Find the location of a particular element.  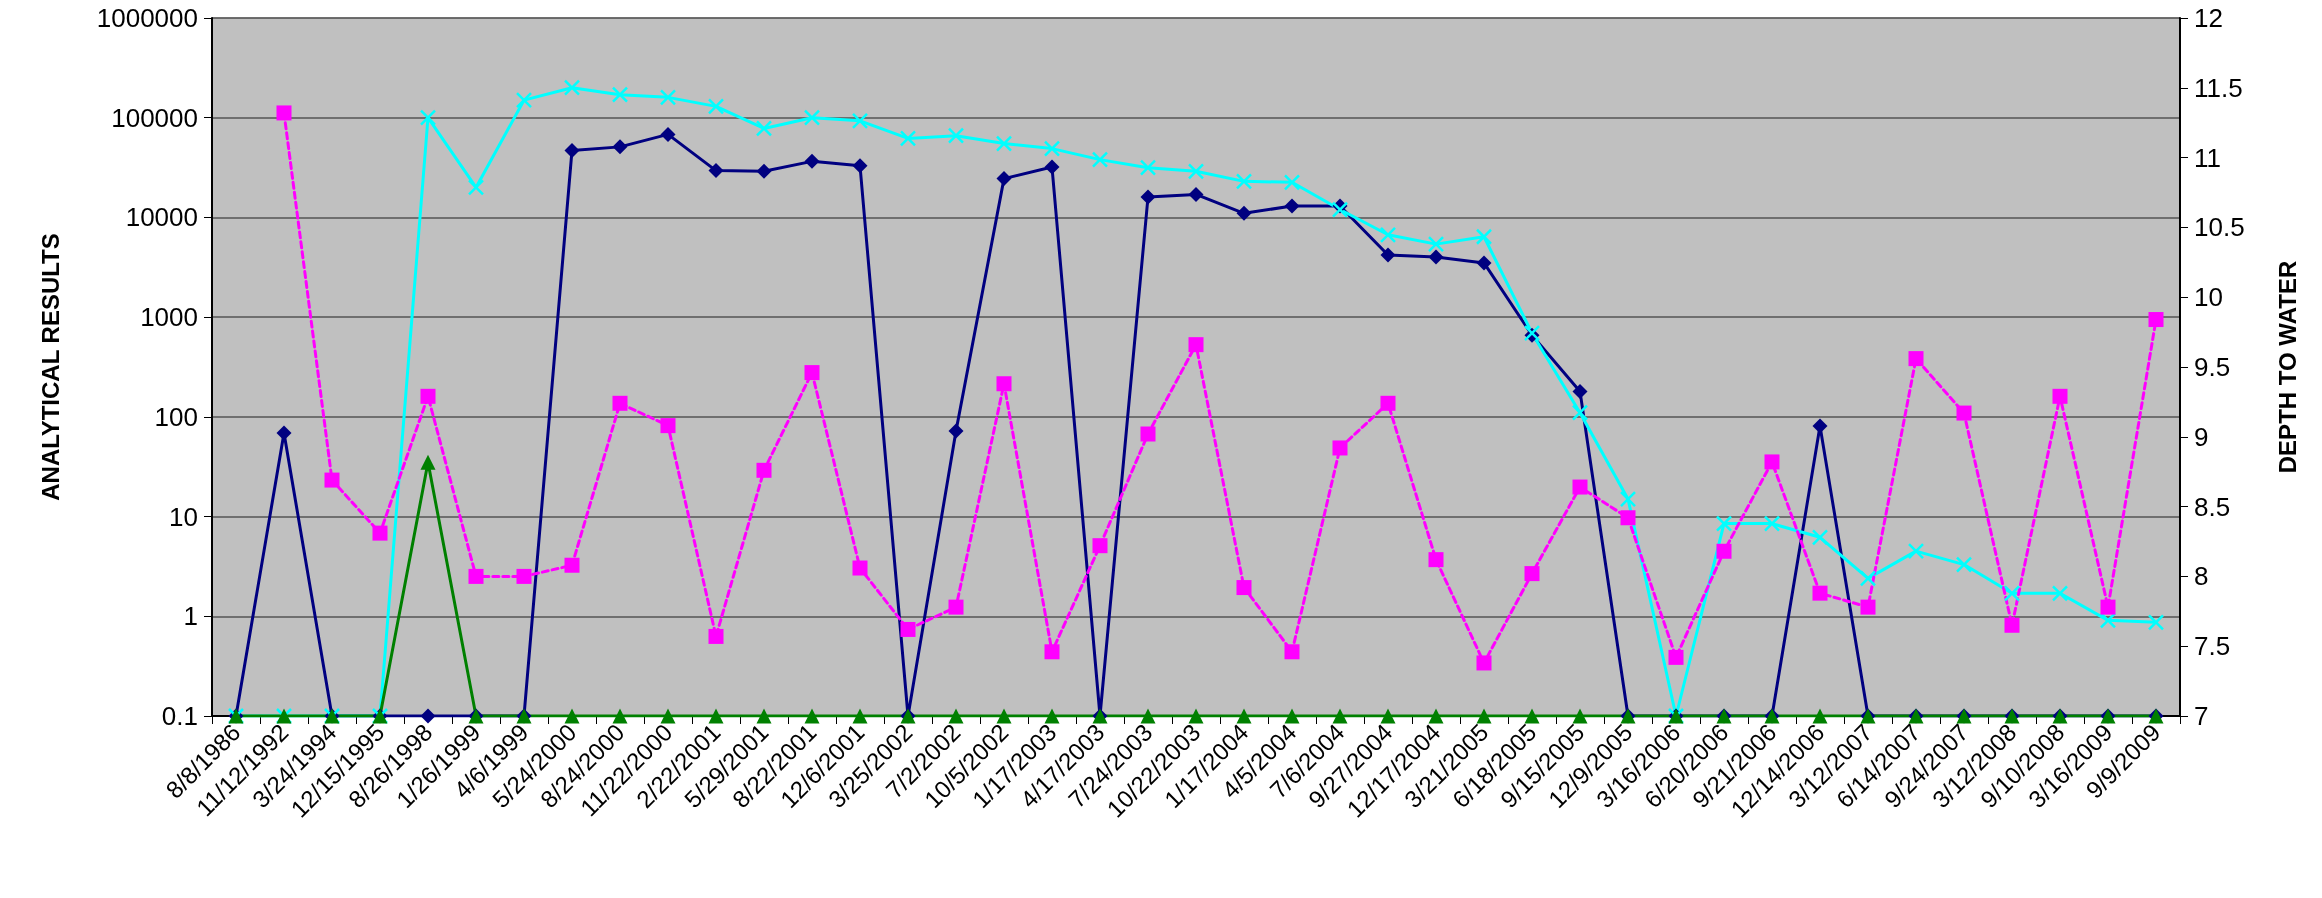

y-tick-label: 0.1 is located at coordinates (179, 716).